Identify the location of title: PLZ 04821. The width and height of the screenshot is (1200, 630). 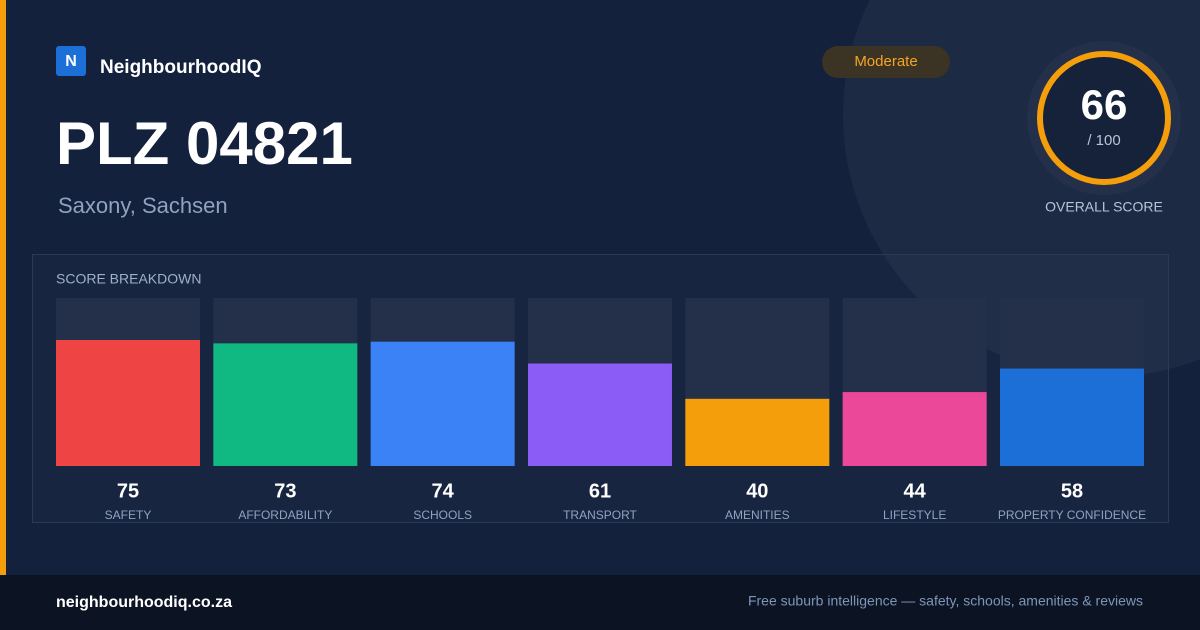
(204, 143).